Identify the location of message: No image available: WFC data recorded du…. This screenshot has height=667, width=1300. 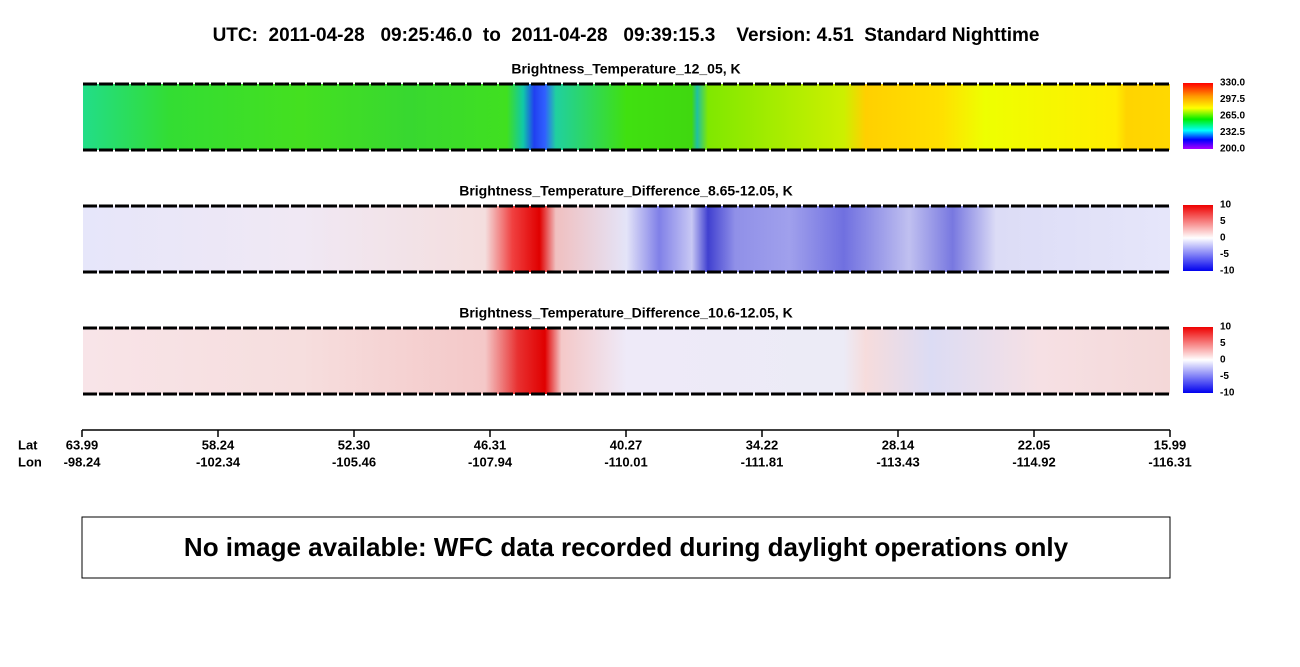
(626, 547).